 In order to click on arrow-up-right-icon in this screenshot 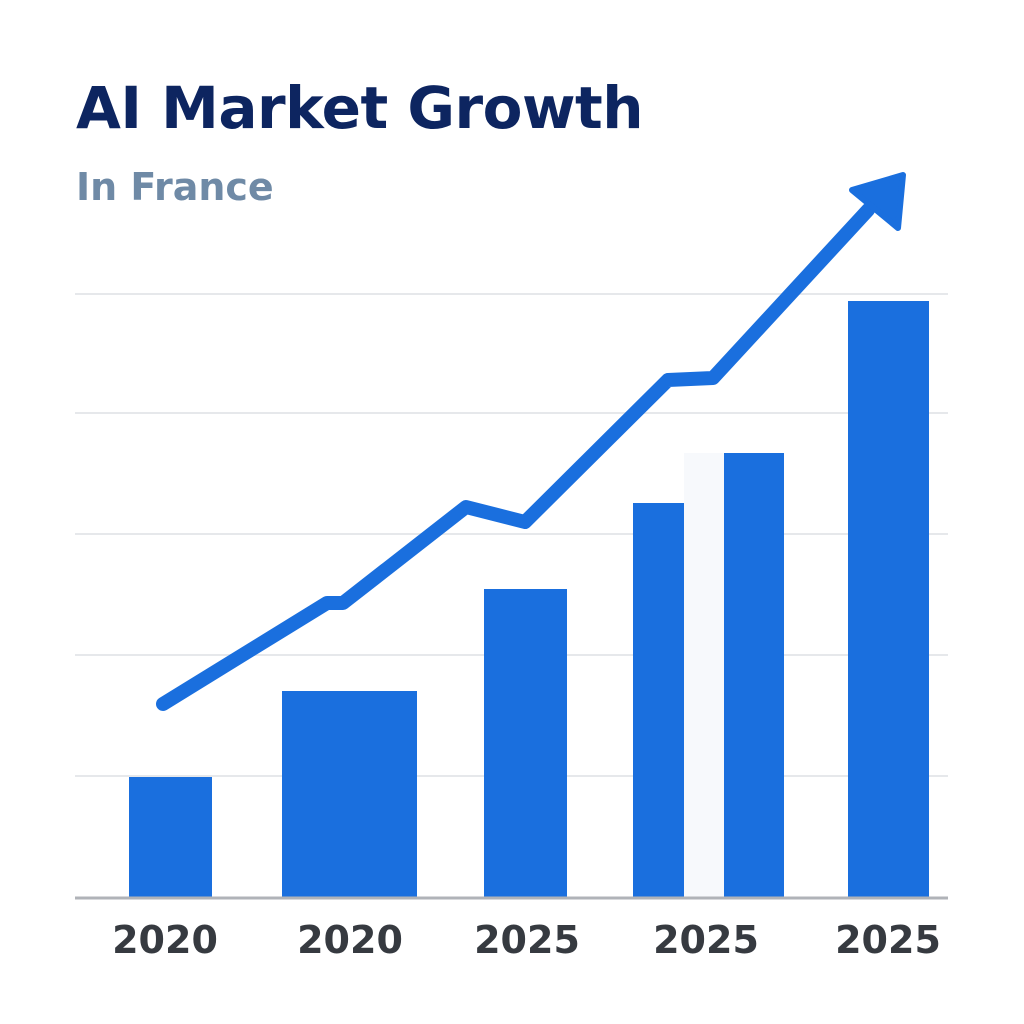, I will do `click(877, 201)`.